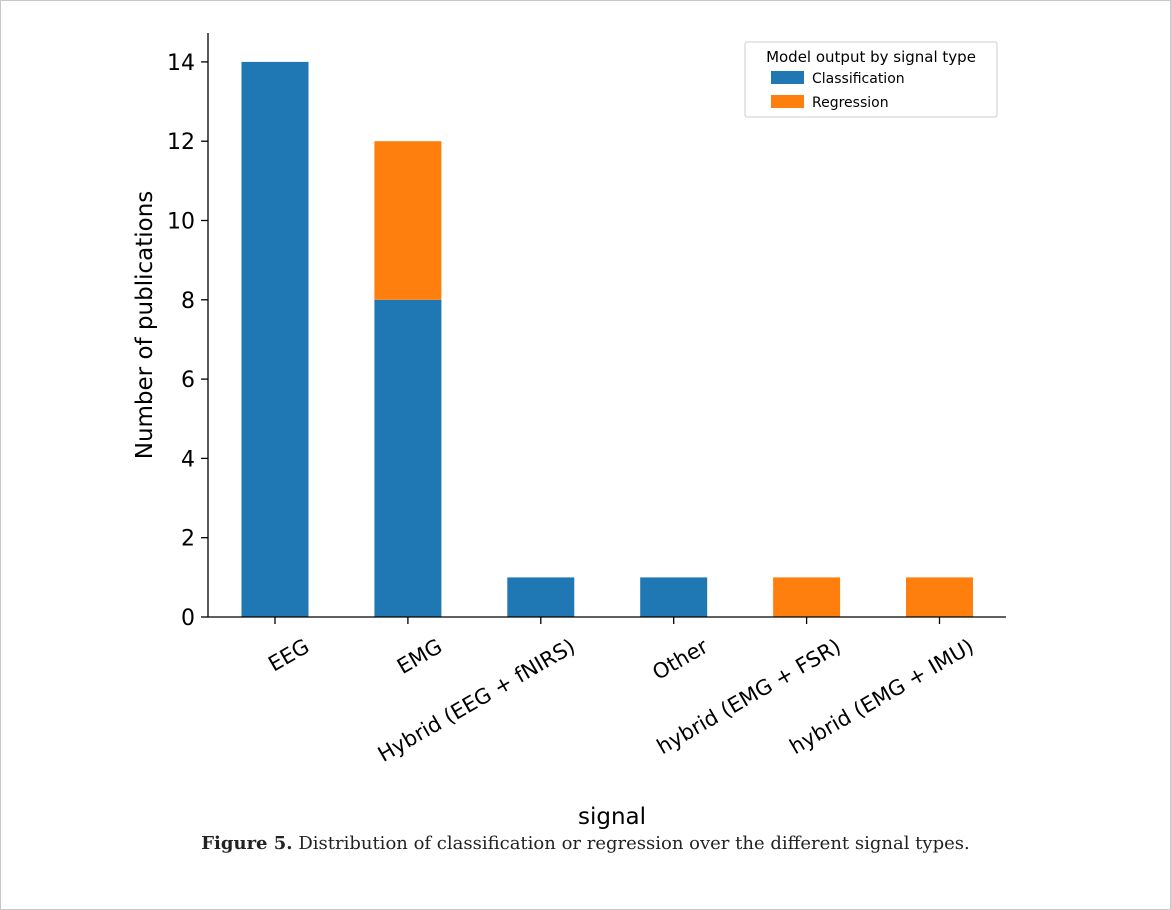  I want to click on legend-title: Model output by signal type, so click(871, 57).